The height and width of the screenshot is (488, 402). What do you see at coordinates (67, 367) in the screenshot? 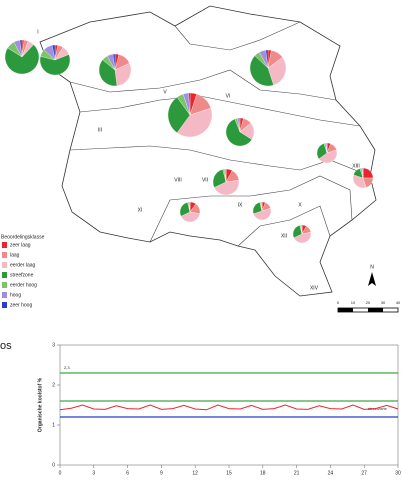
I see `reference-label: 2,3` at bounding box center [67, 367].